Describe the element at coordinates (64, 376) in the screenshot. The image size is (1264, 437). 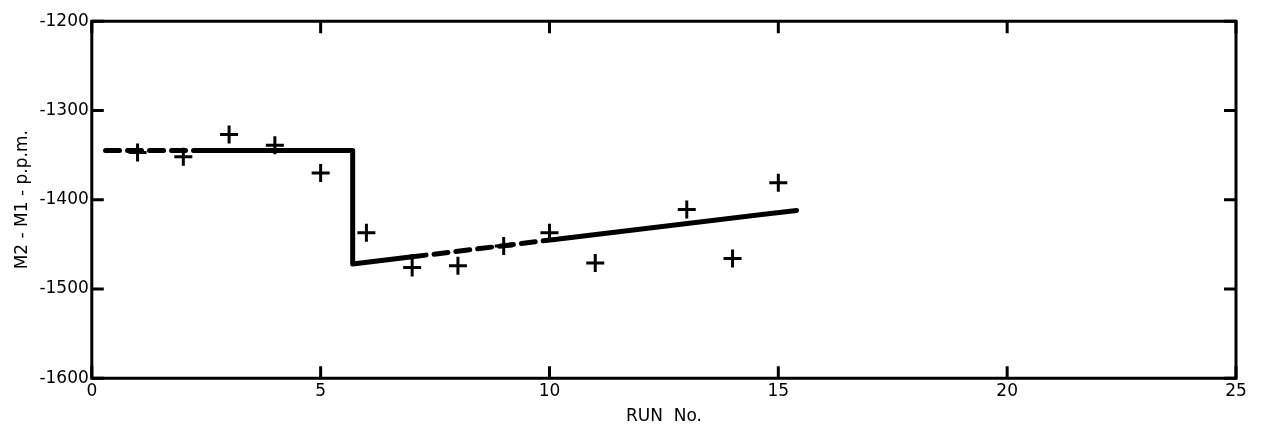
I see `y-tick-label: -1600` at that location.